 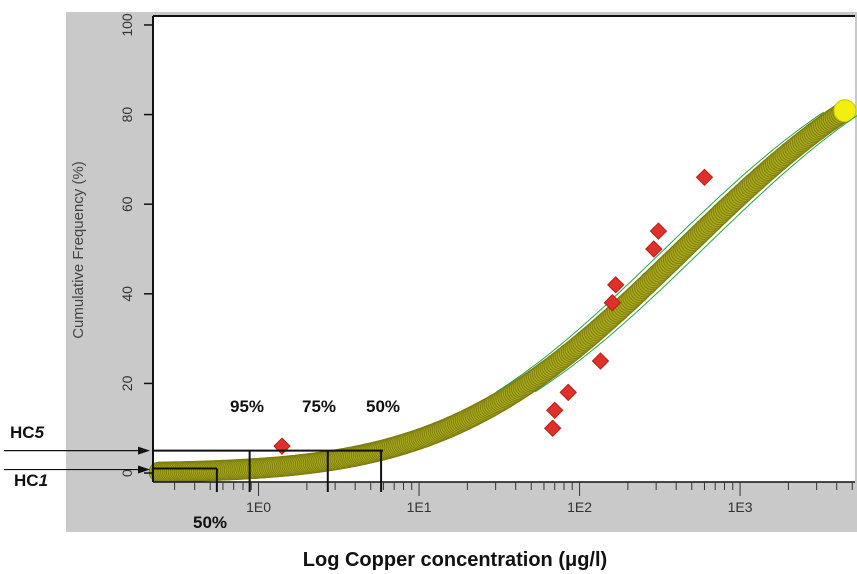 I want to click on x-ticks: 1E0 1E1 1E2 1E3, so click(x=513, y=498).